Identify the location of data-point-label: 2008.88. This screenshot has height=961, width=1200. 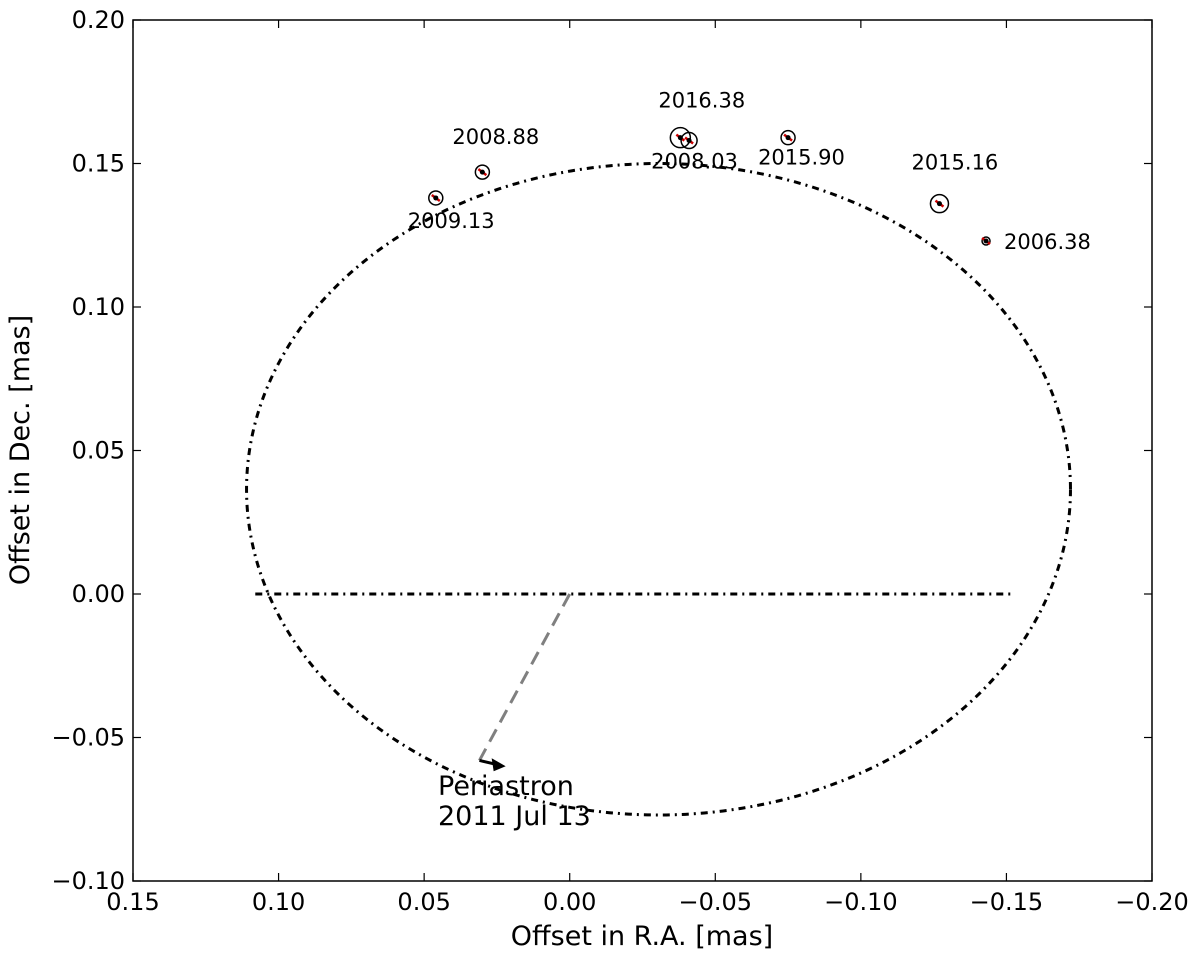
(495, 137).